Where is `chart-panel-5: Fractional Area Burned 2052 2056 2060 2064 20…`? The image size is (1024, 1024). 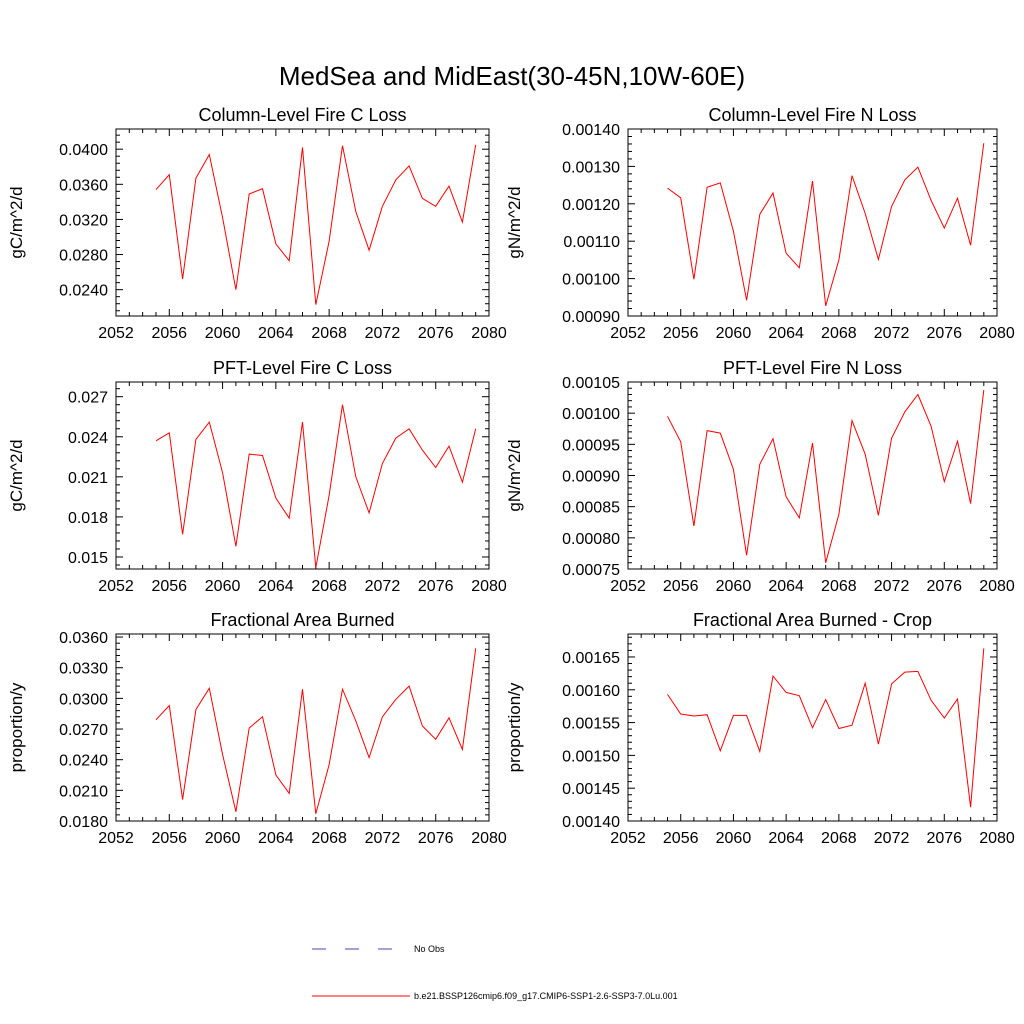 chart-panel-5: Fractional Area Burned 2052 2056 2060 2064 20… is located at coordinates (257, 728).